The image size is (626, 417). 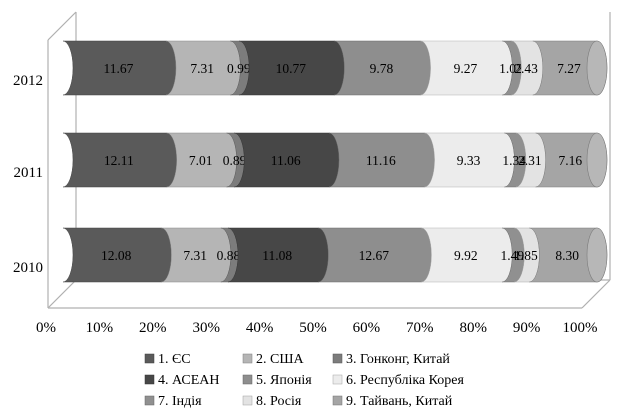 I want to click on data-label-2011-s2: 7.01, so click(x=201, y=160).